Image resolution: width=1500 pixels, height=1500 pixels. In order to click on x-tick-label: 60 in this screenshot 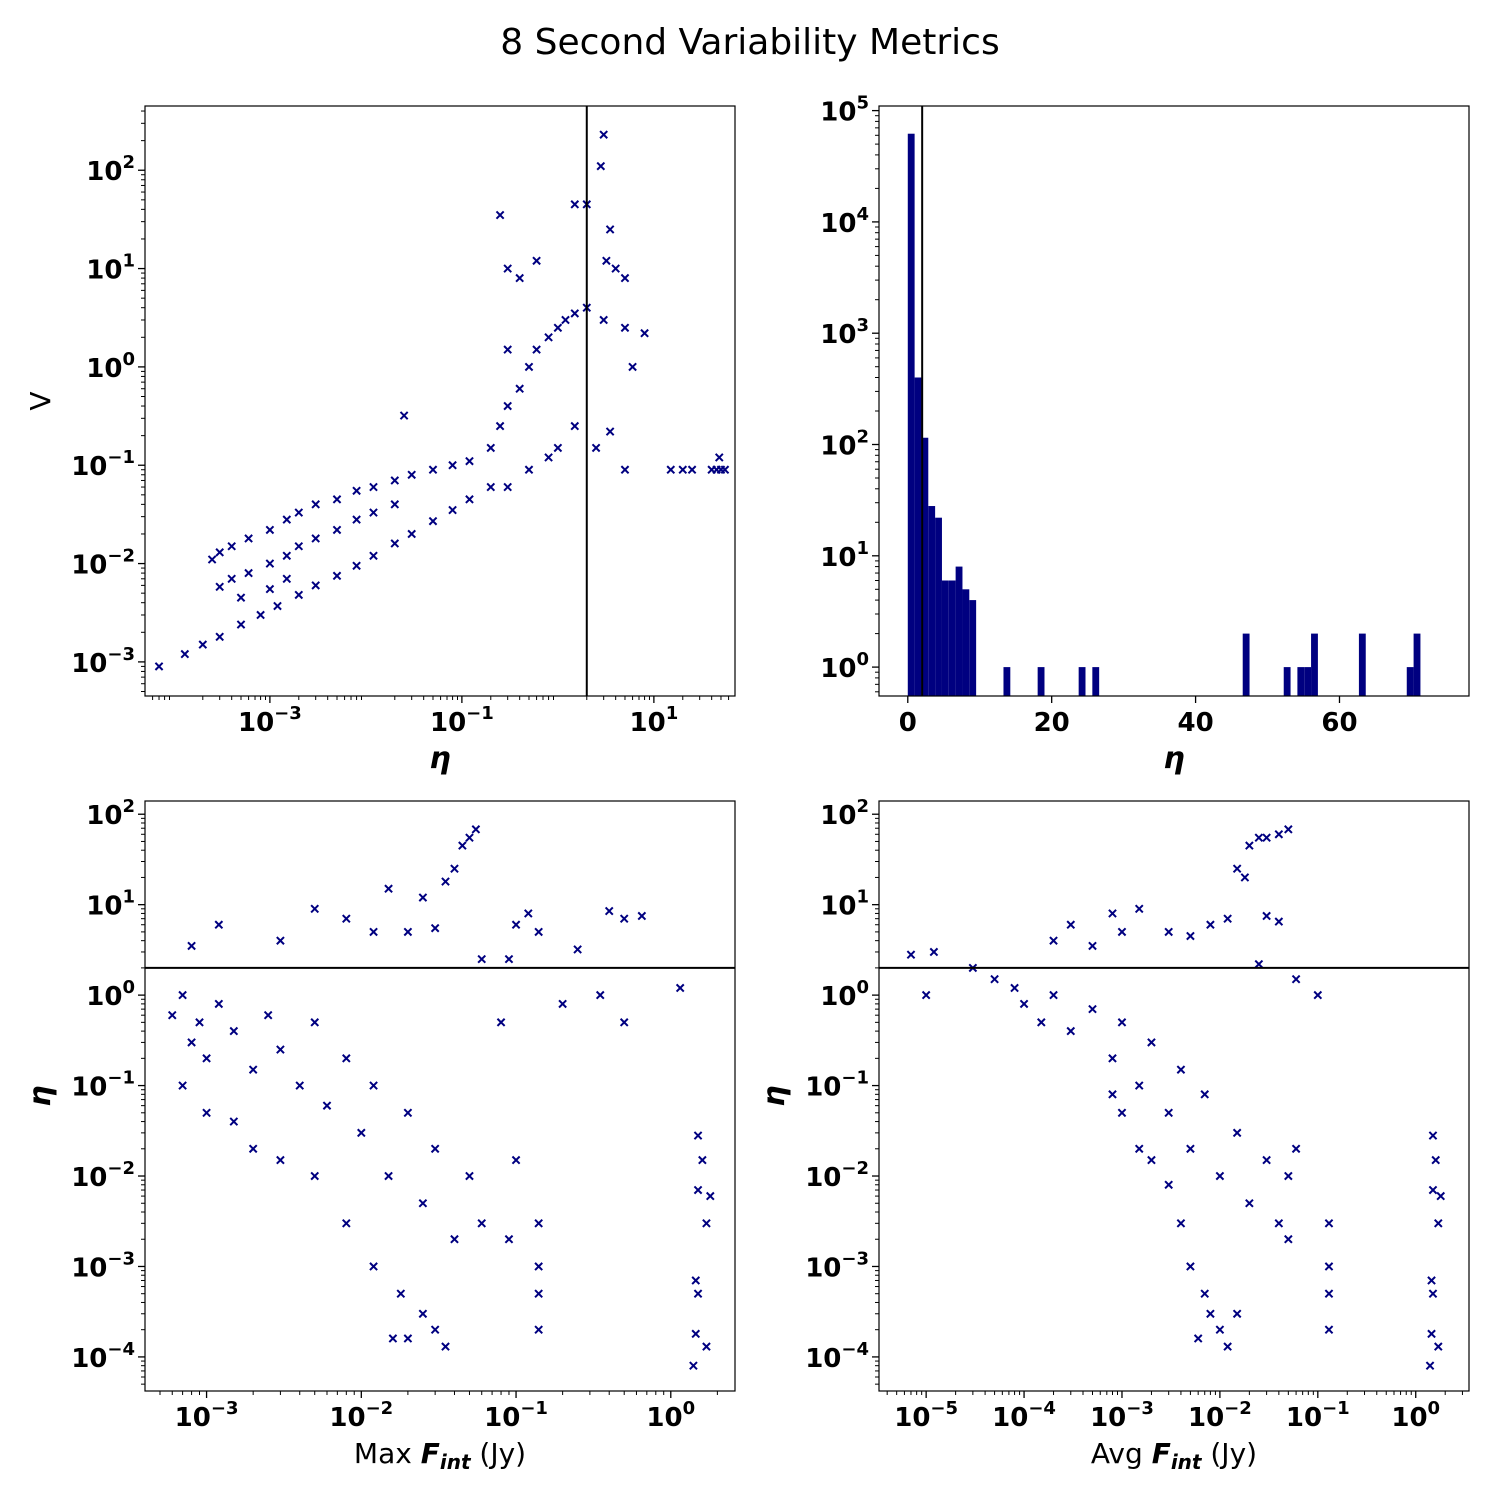, I will do `click(1339, 723)`.